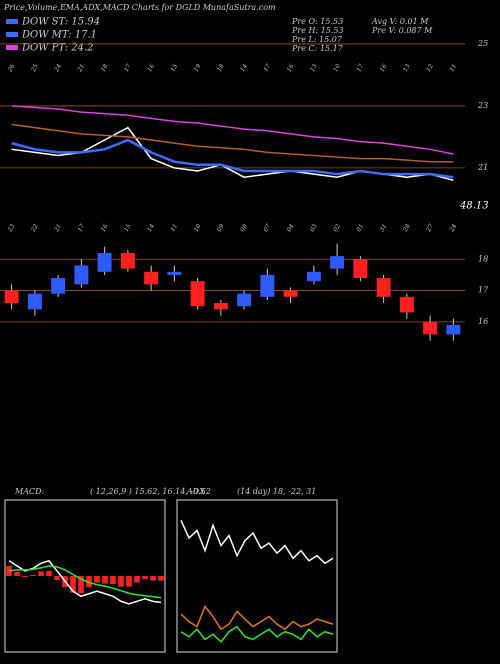 The width and height of the screenshot is (500, 664). Describe the element at coordinates (483, 321) in the screenshot. I see `y-tick-label: 16` at that location.